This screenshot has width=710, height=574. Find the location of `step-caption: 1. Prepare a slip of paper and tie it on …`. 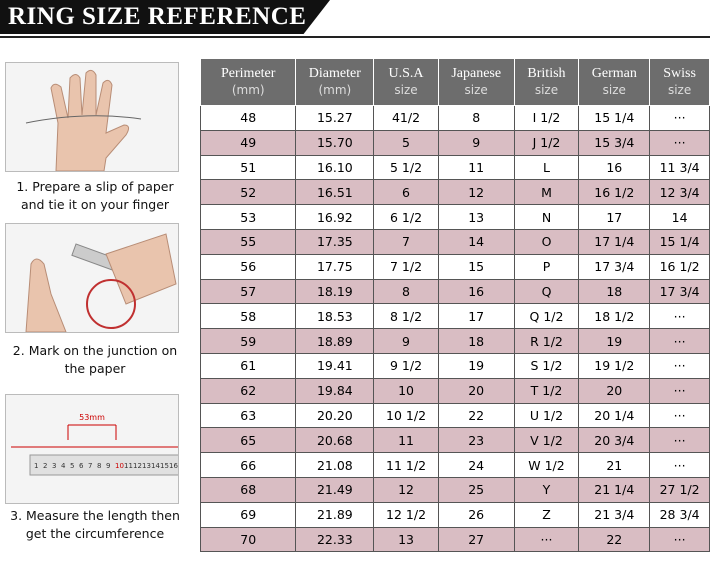

step-caption: 1. Prepare a slip of paper and tie it on … is located at coordinates (95, 196).